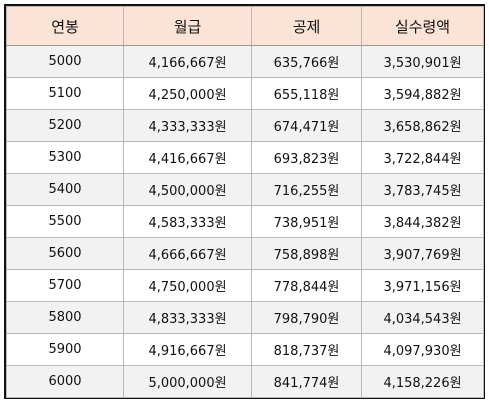  I want to click on deduction-cell: 778,844원, so click(306, 285).